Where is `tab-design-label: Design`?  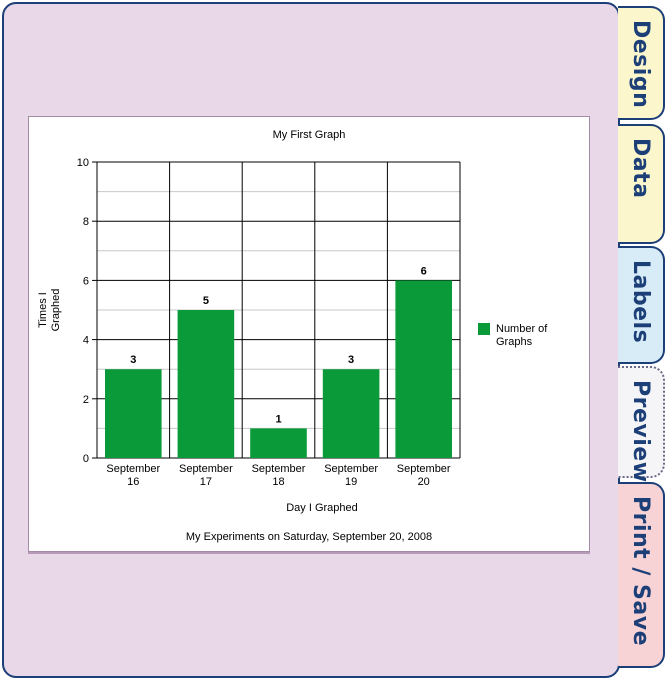
tab-design-label: Design is located at coordinates (640, 64).